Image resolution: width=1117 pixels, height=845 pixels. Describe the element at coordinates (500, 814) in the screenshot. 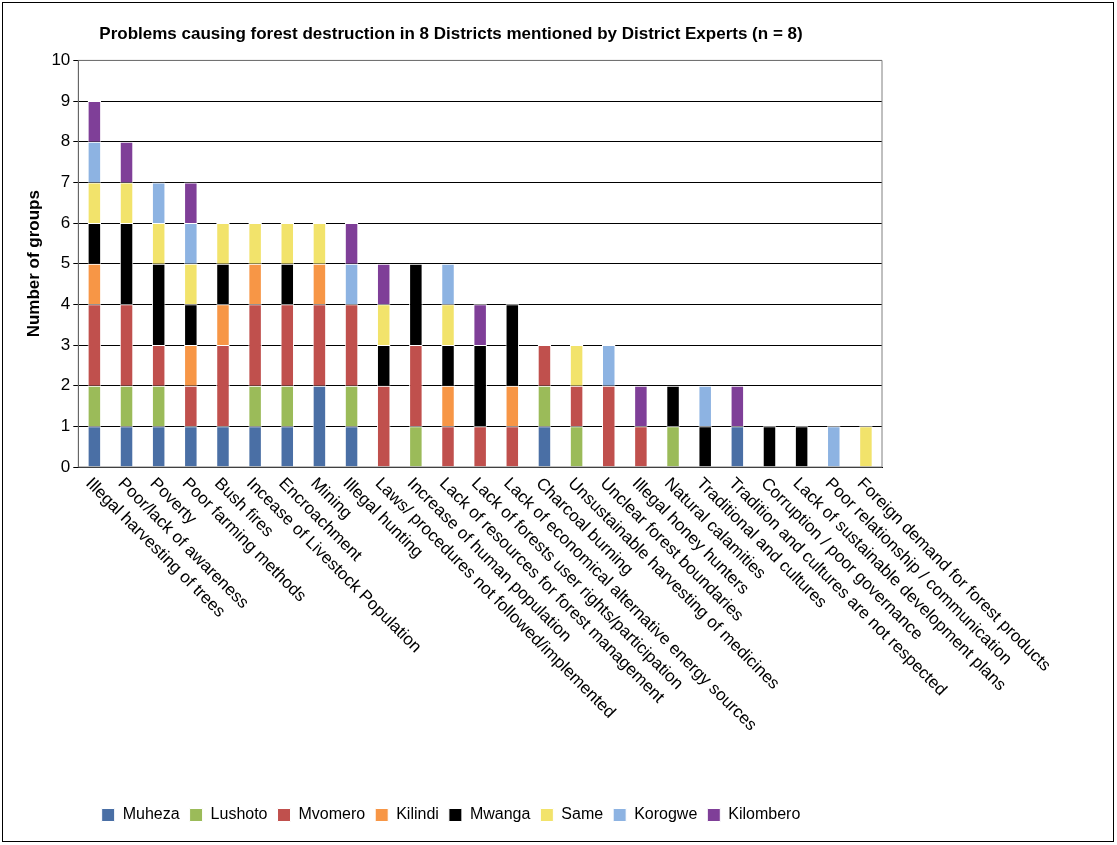

I see `legend-label: Mwanga` at that location.